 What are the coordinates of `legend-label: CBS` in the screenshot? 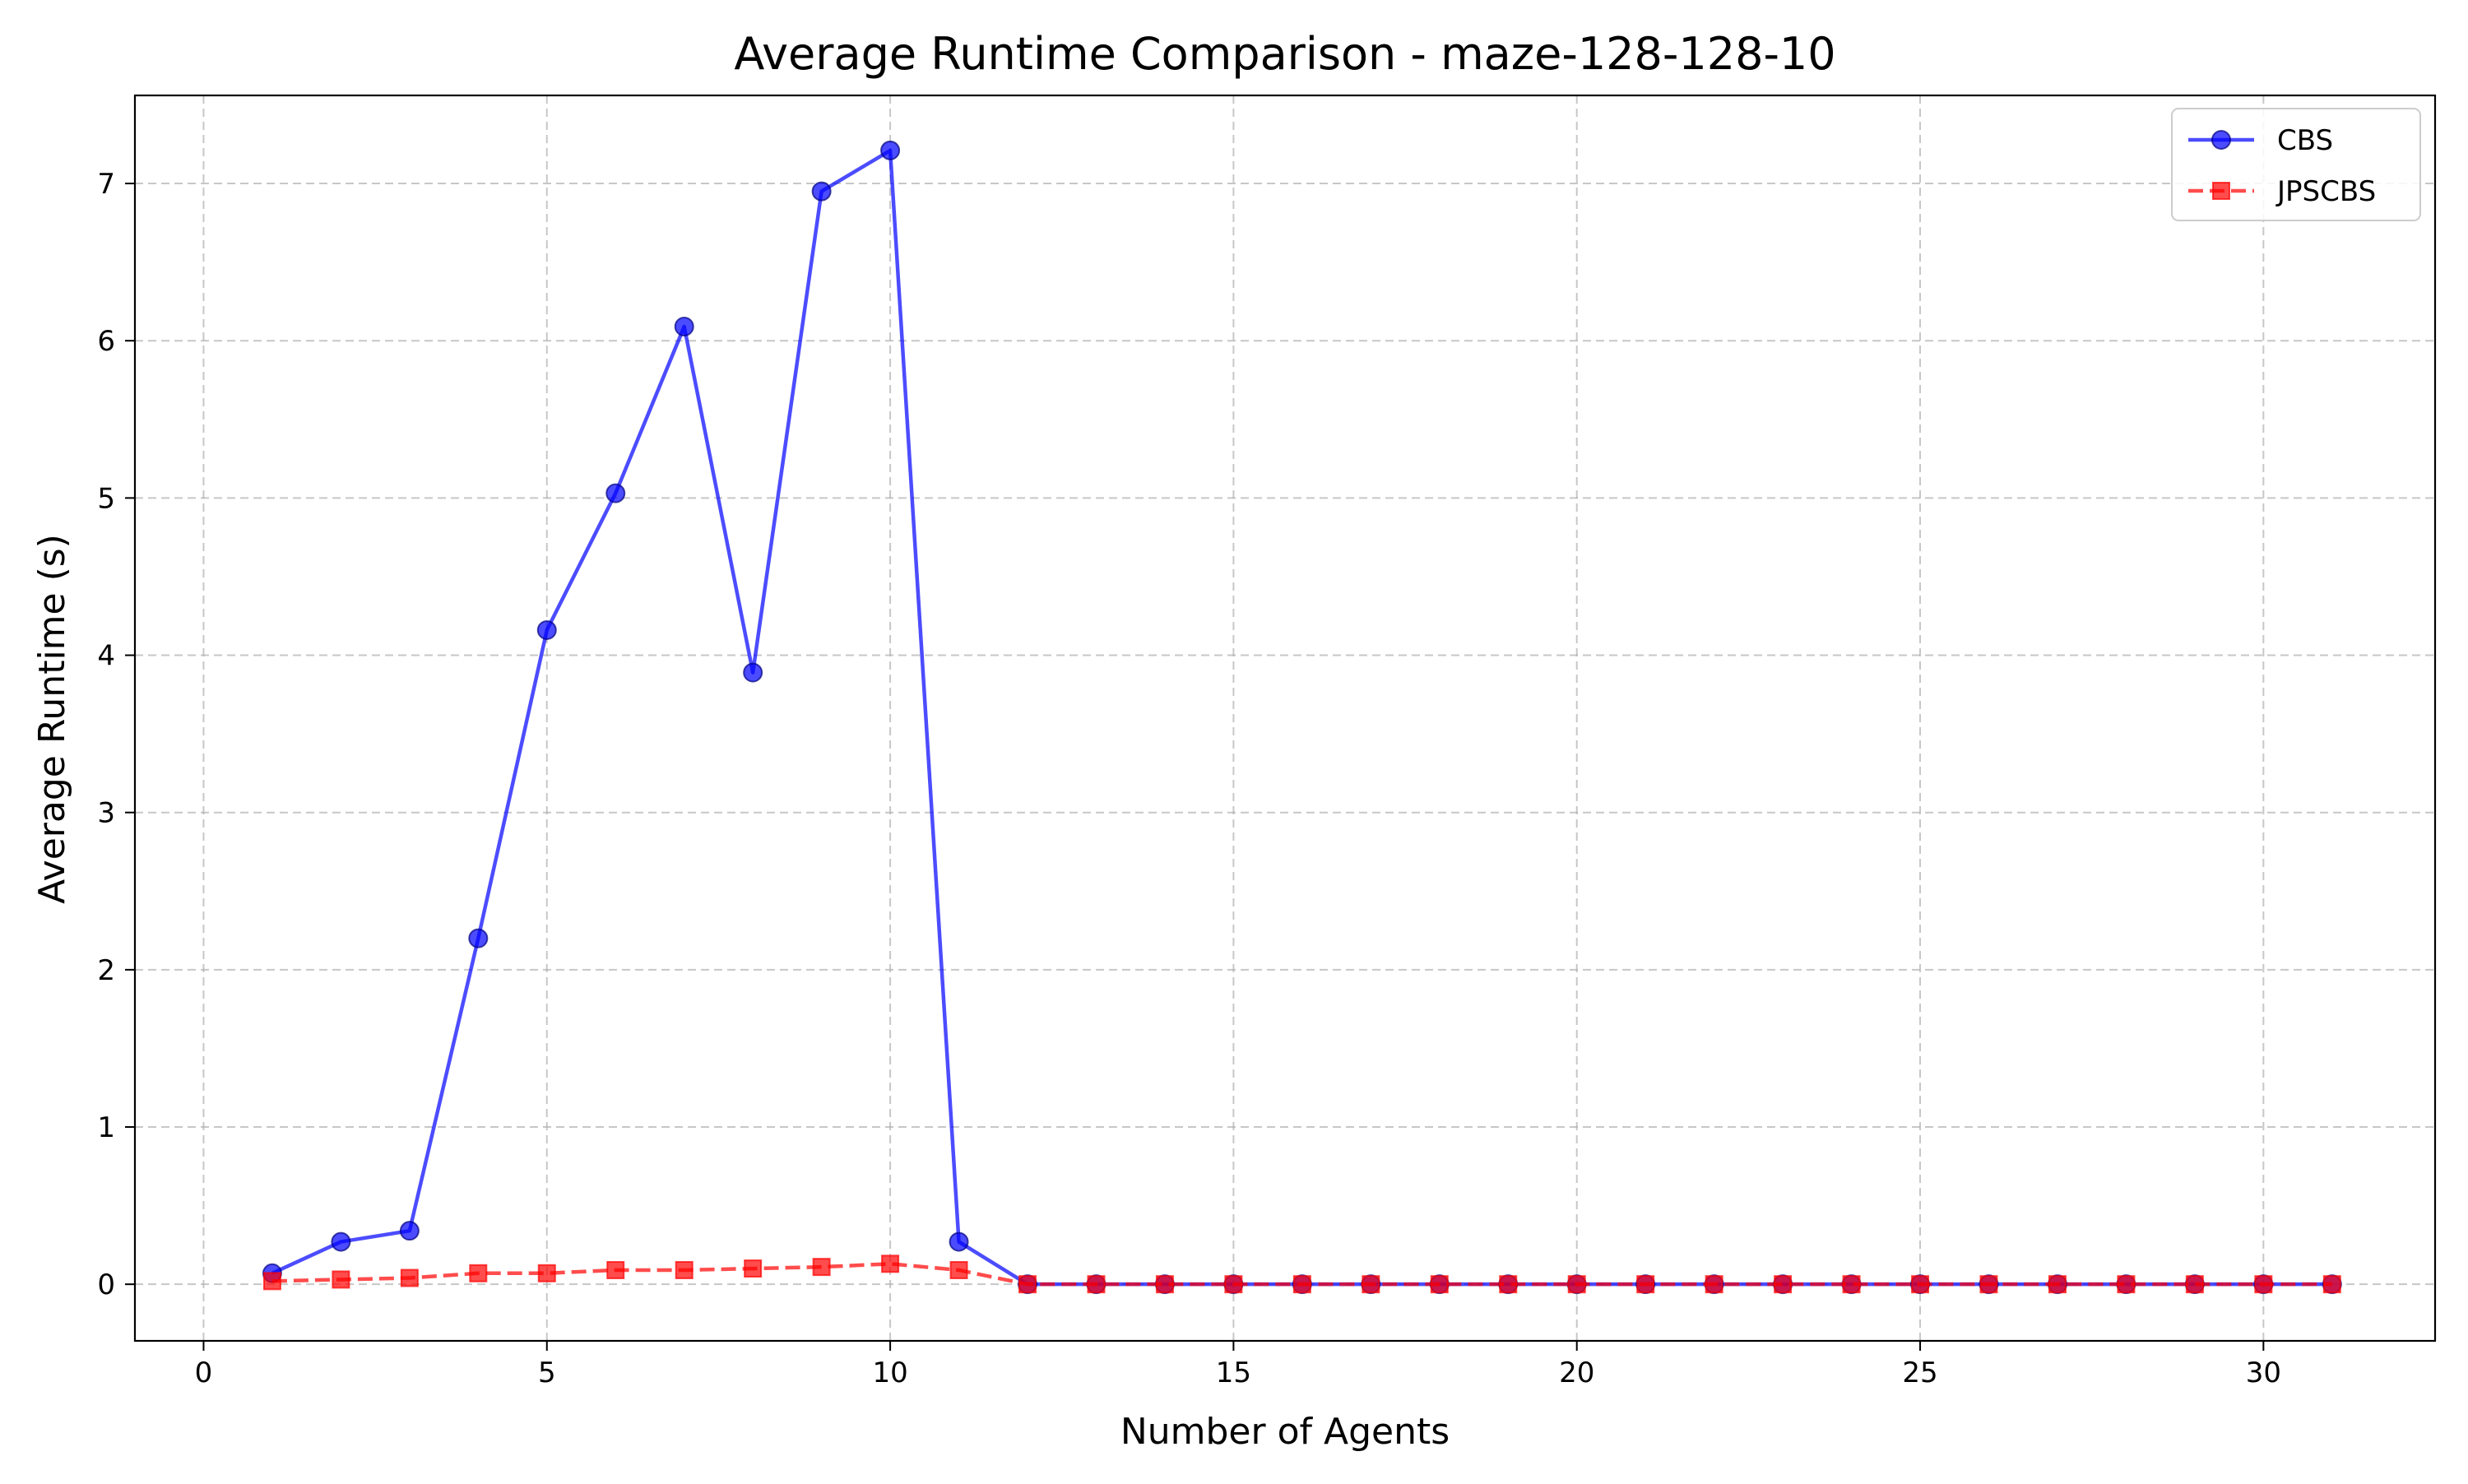 It's located at (2305, 140).